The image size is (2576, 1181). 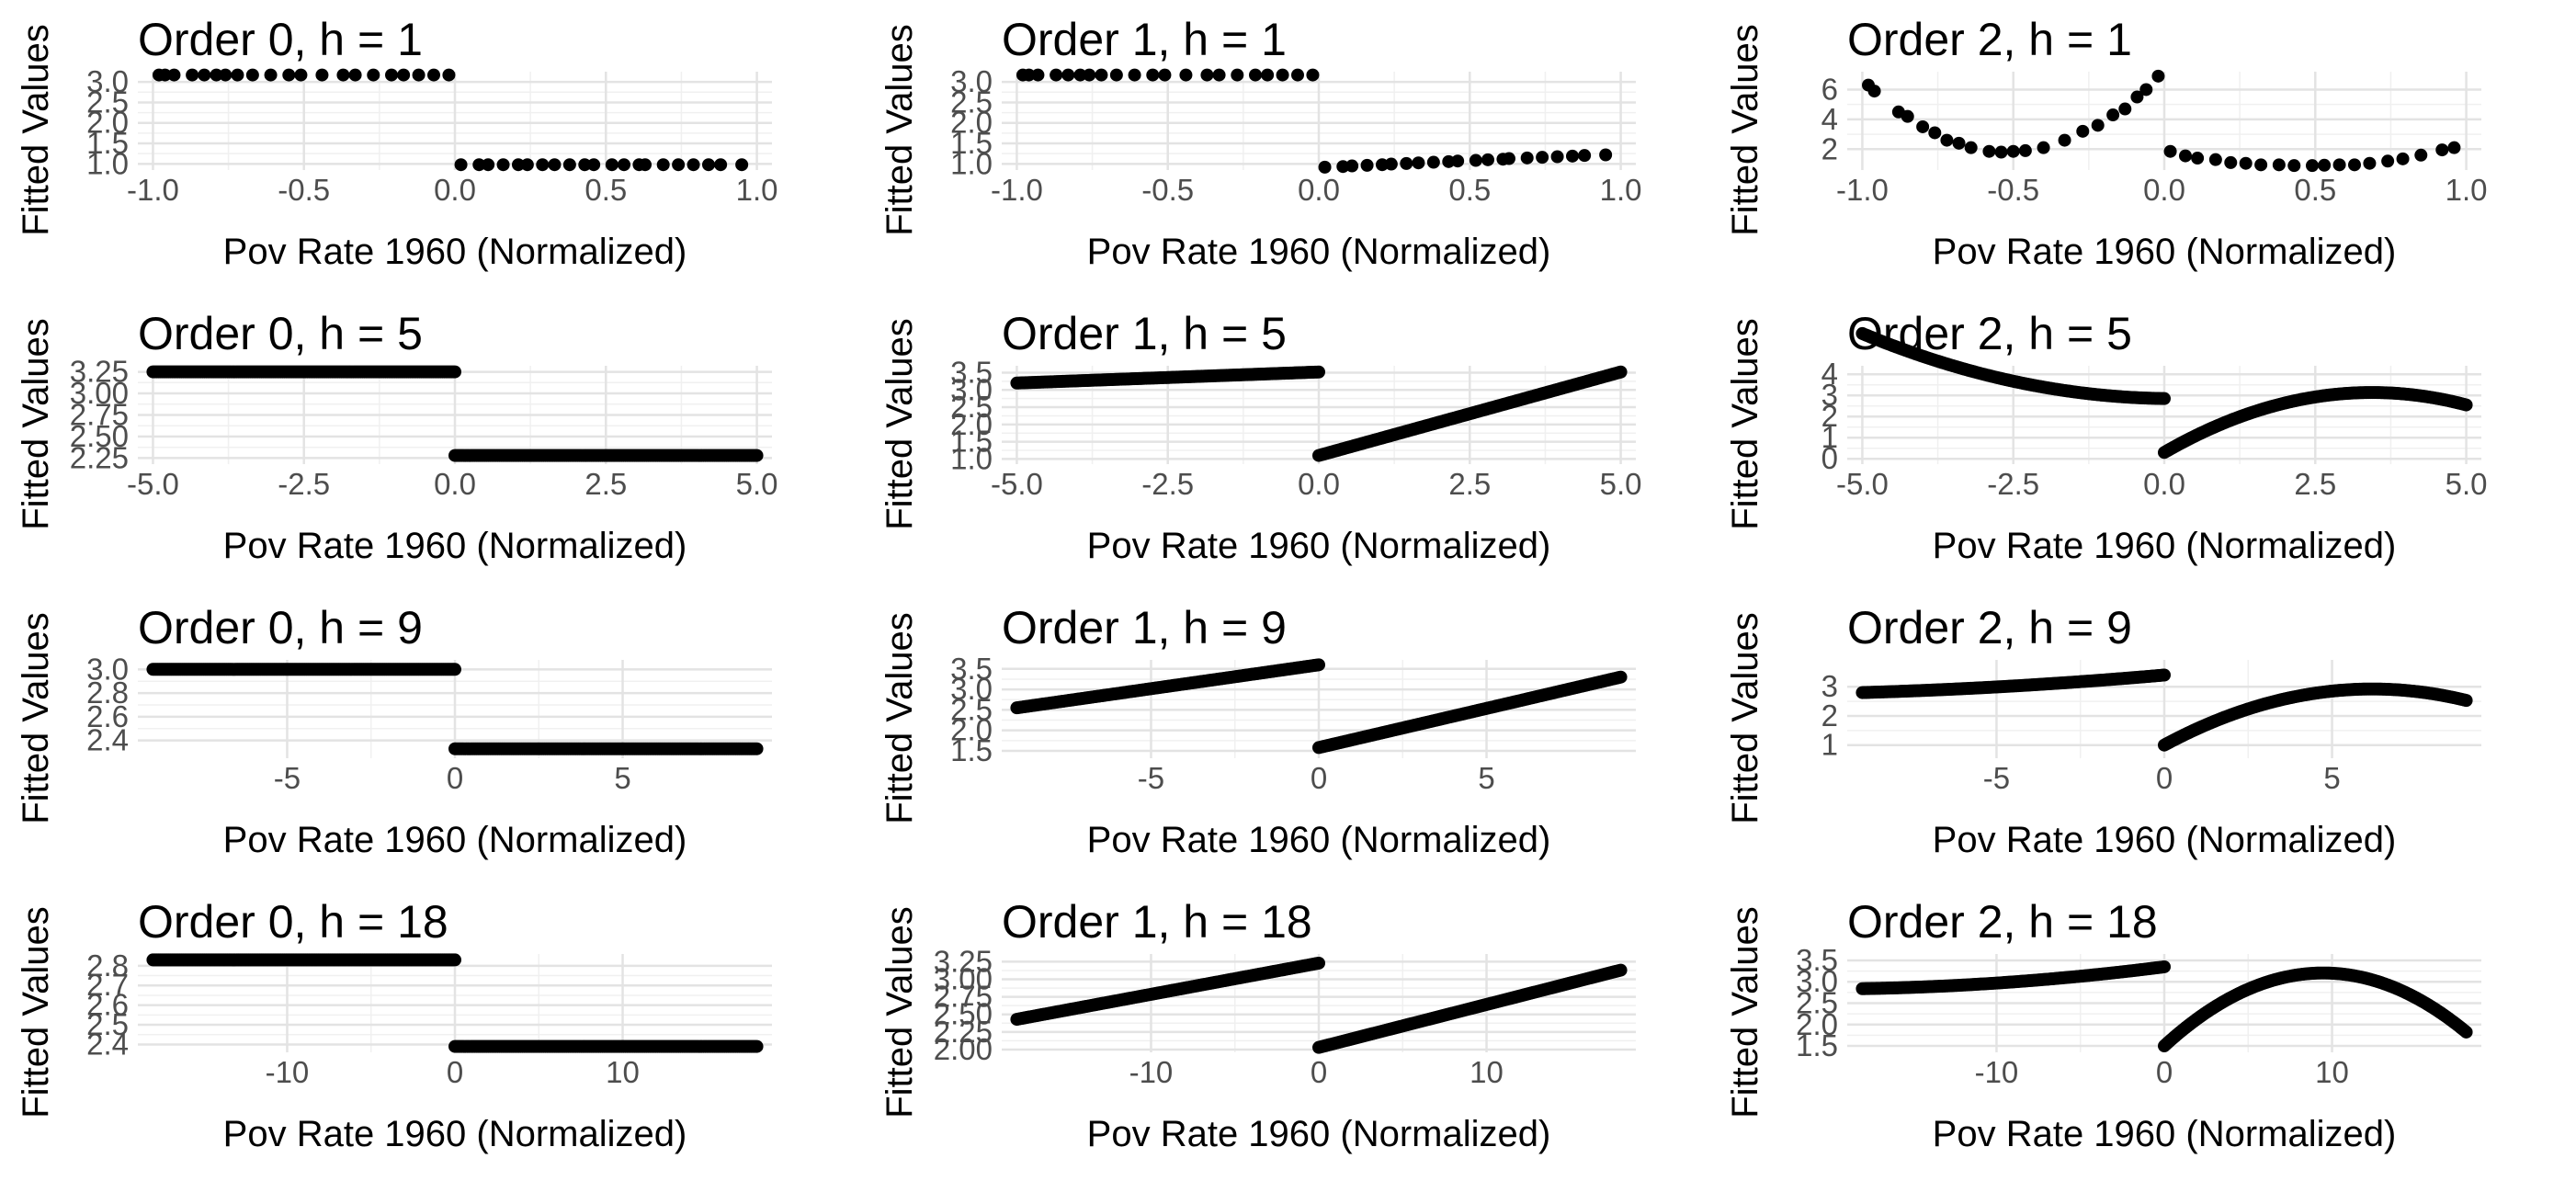 What do you see at coordinates (1830, 148) in the screenshot?
I see `y-tick-label: 2` at bounding box center [1830, 148].